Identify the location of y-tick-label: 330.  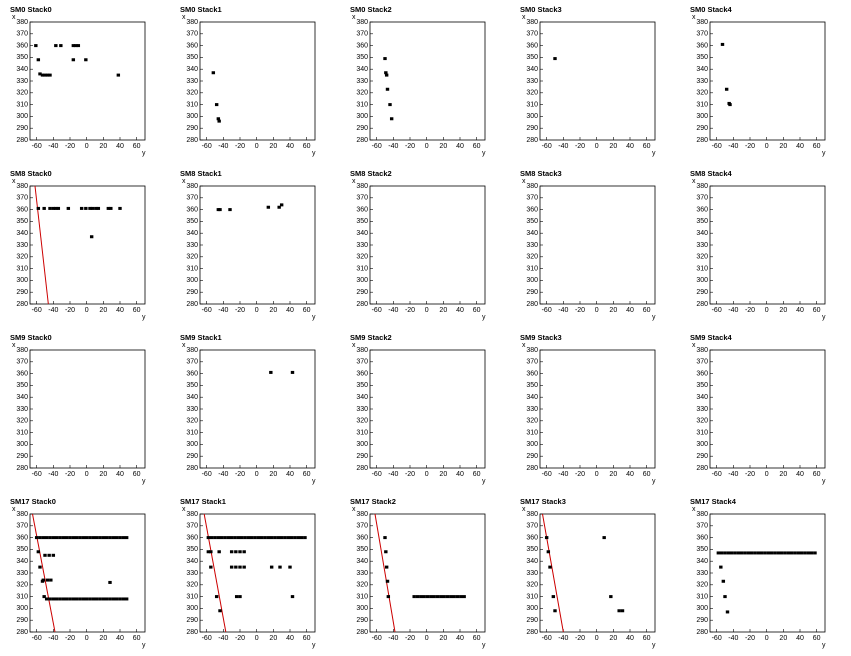
(22, 409).